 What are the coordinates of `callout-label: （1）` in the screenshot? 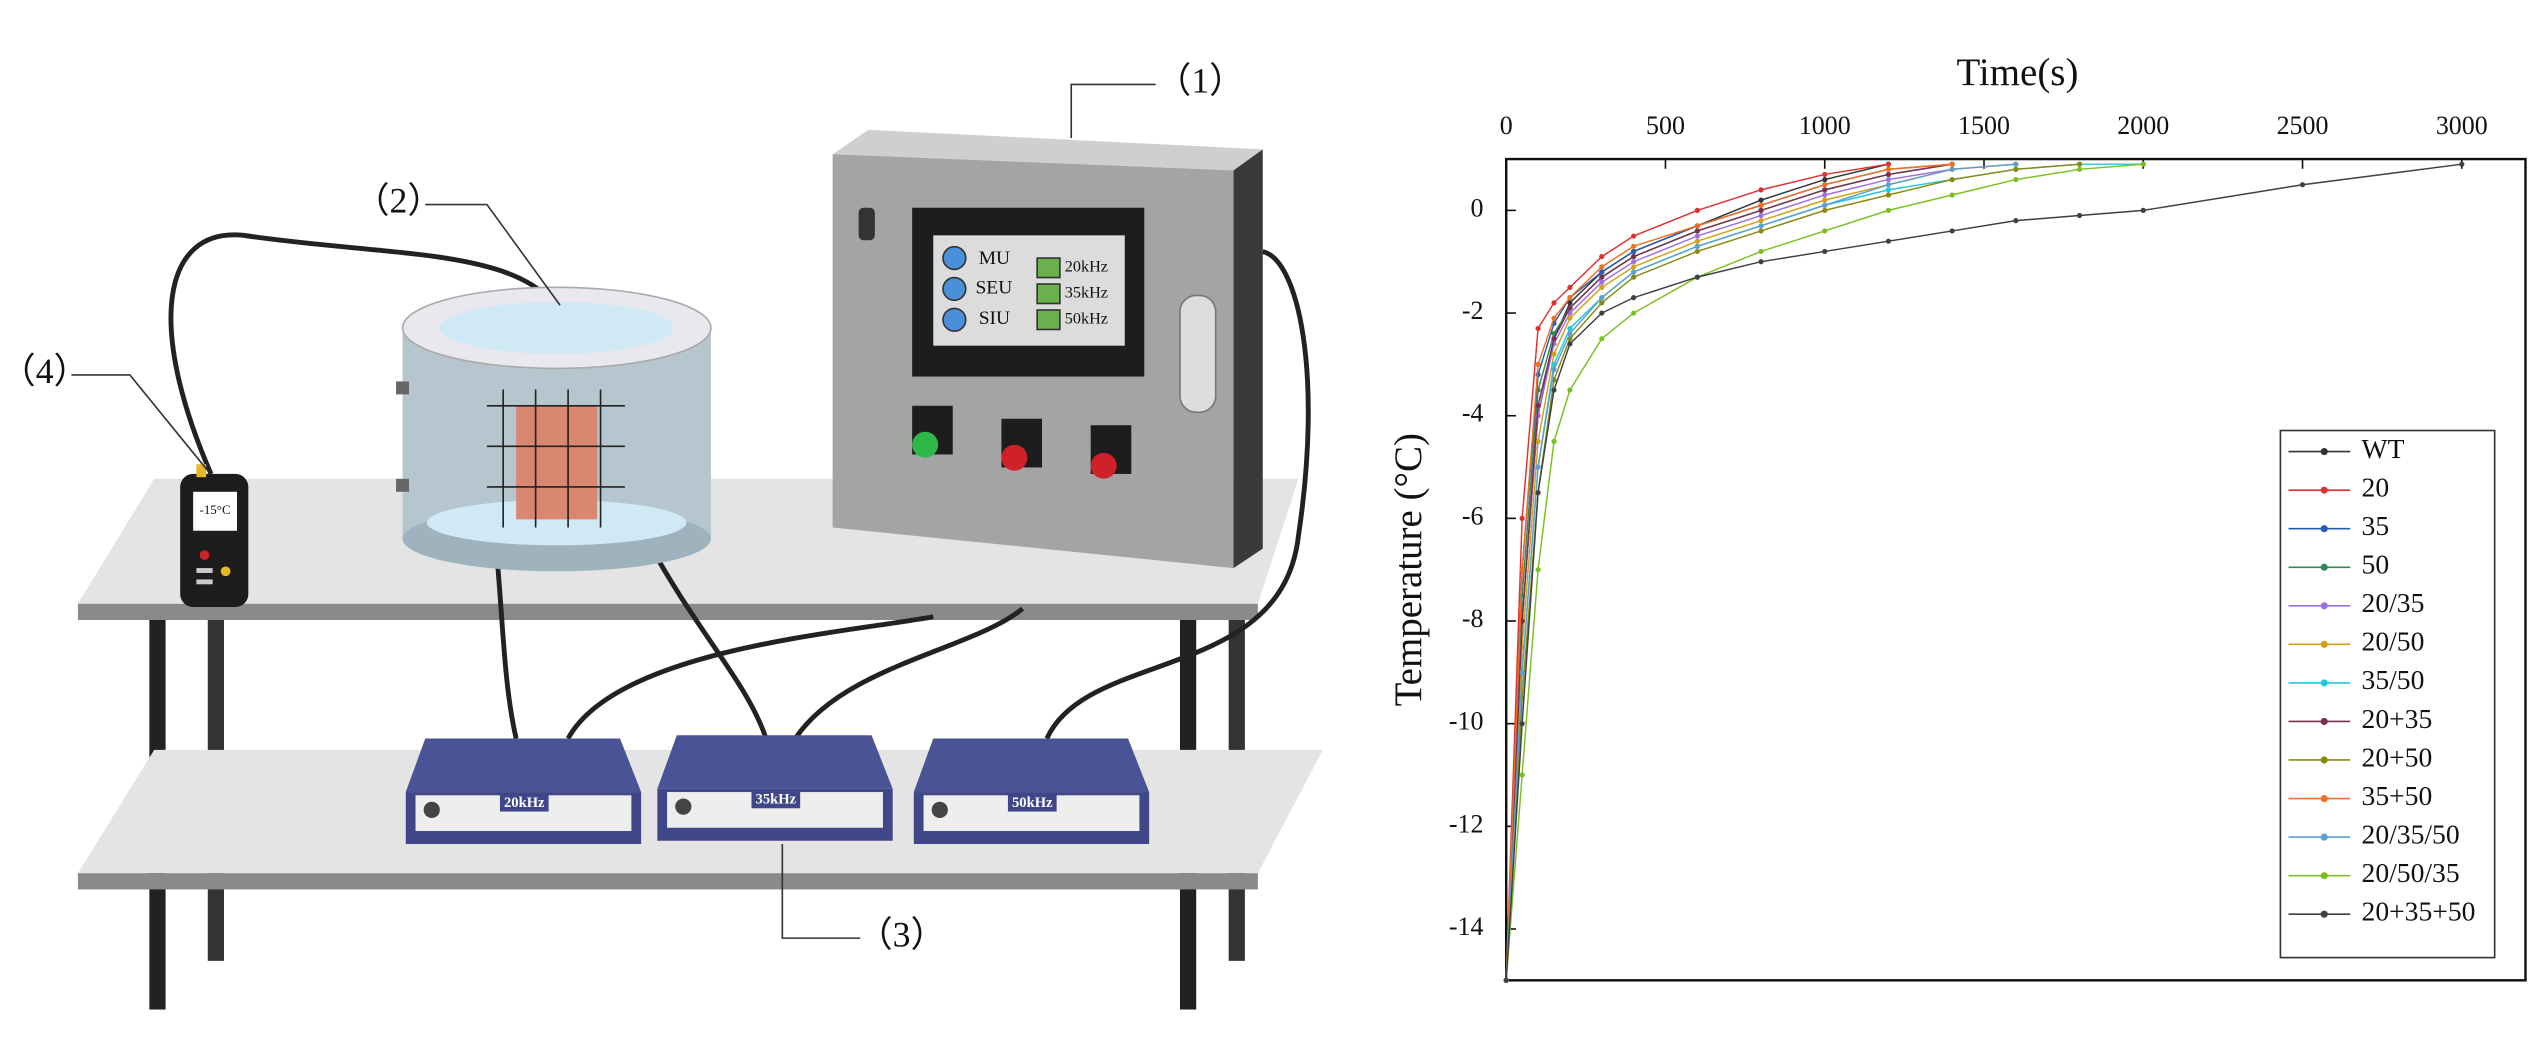 It's located at (1200, 81).